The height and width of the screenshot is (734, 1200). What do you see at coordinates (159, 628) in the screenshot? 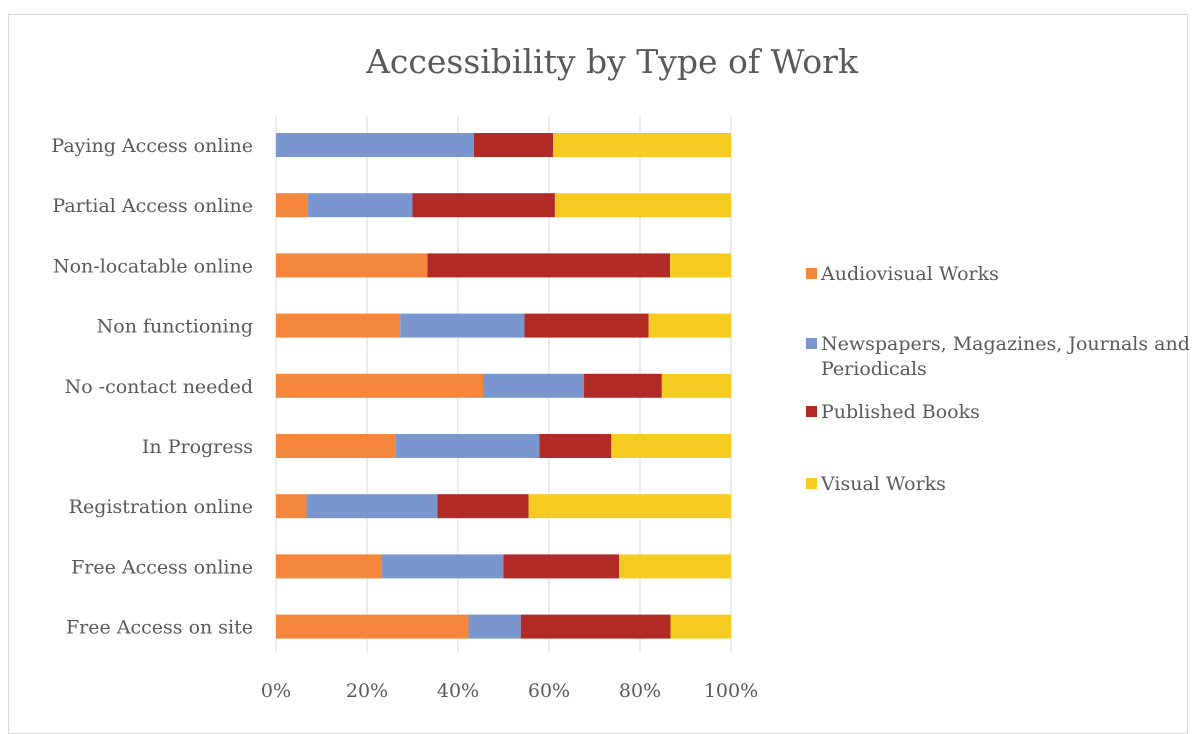
I see `category-label: Free Access on site` at bounding box center [159, 628].